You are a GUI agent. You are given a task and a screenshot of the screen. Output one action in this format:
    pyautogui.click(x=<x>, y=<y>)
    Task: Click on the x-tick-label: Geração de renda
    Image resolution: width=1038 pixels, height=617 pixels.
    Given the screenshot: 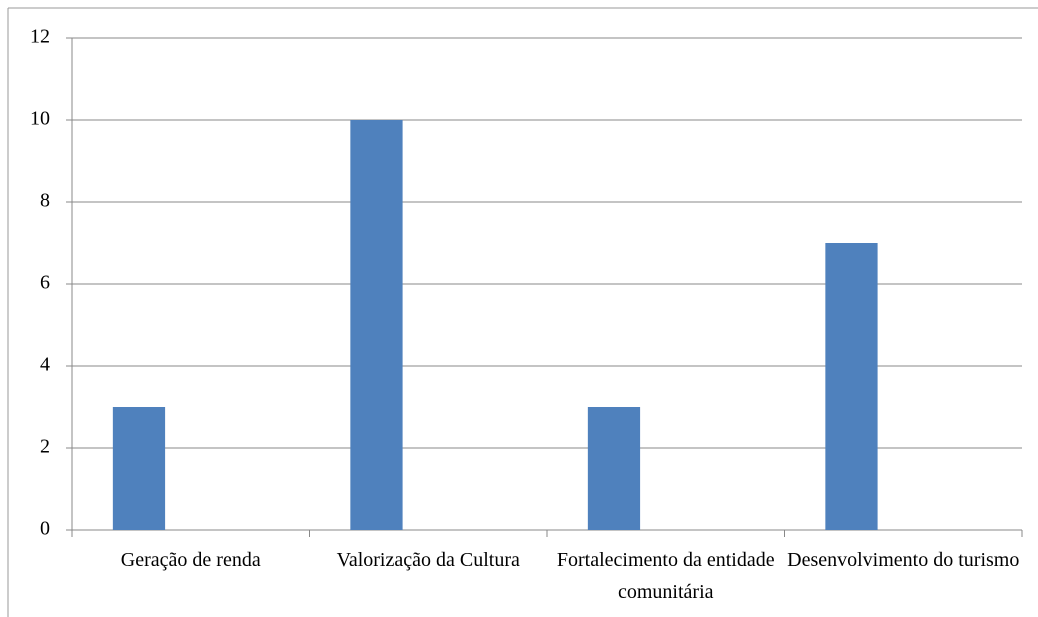 What is the action you would take?
    pyautogui.click(x=190, y=560)
    